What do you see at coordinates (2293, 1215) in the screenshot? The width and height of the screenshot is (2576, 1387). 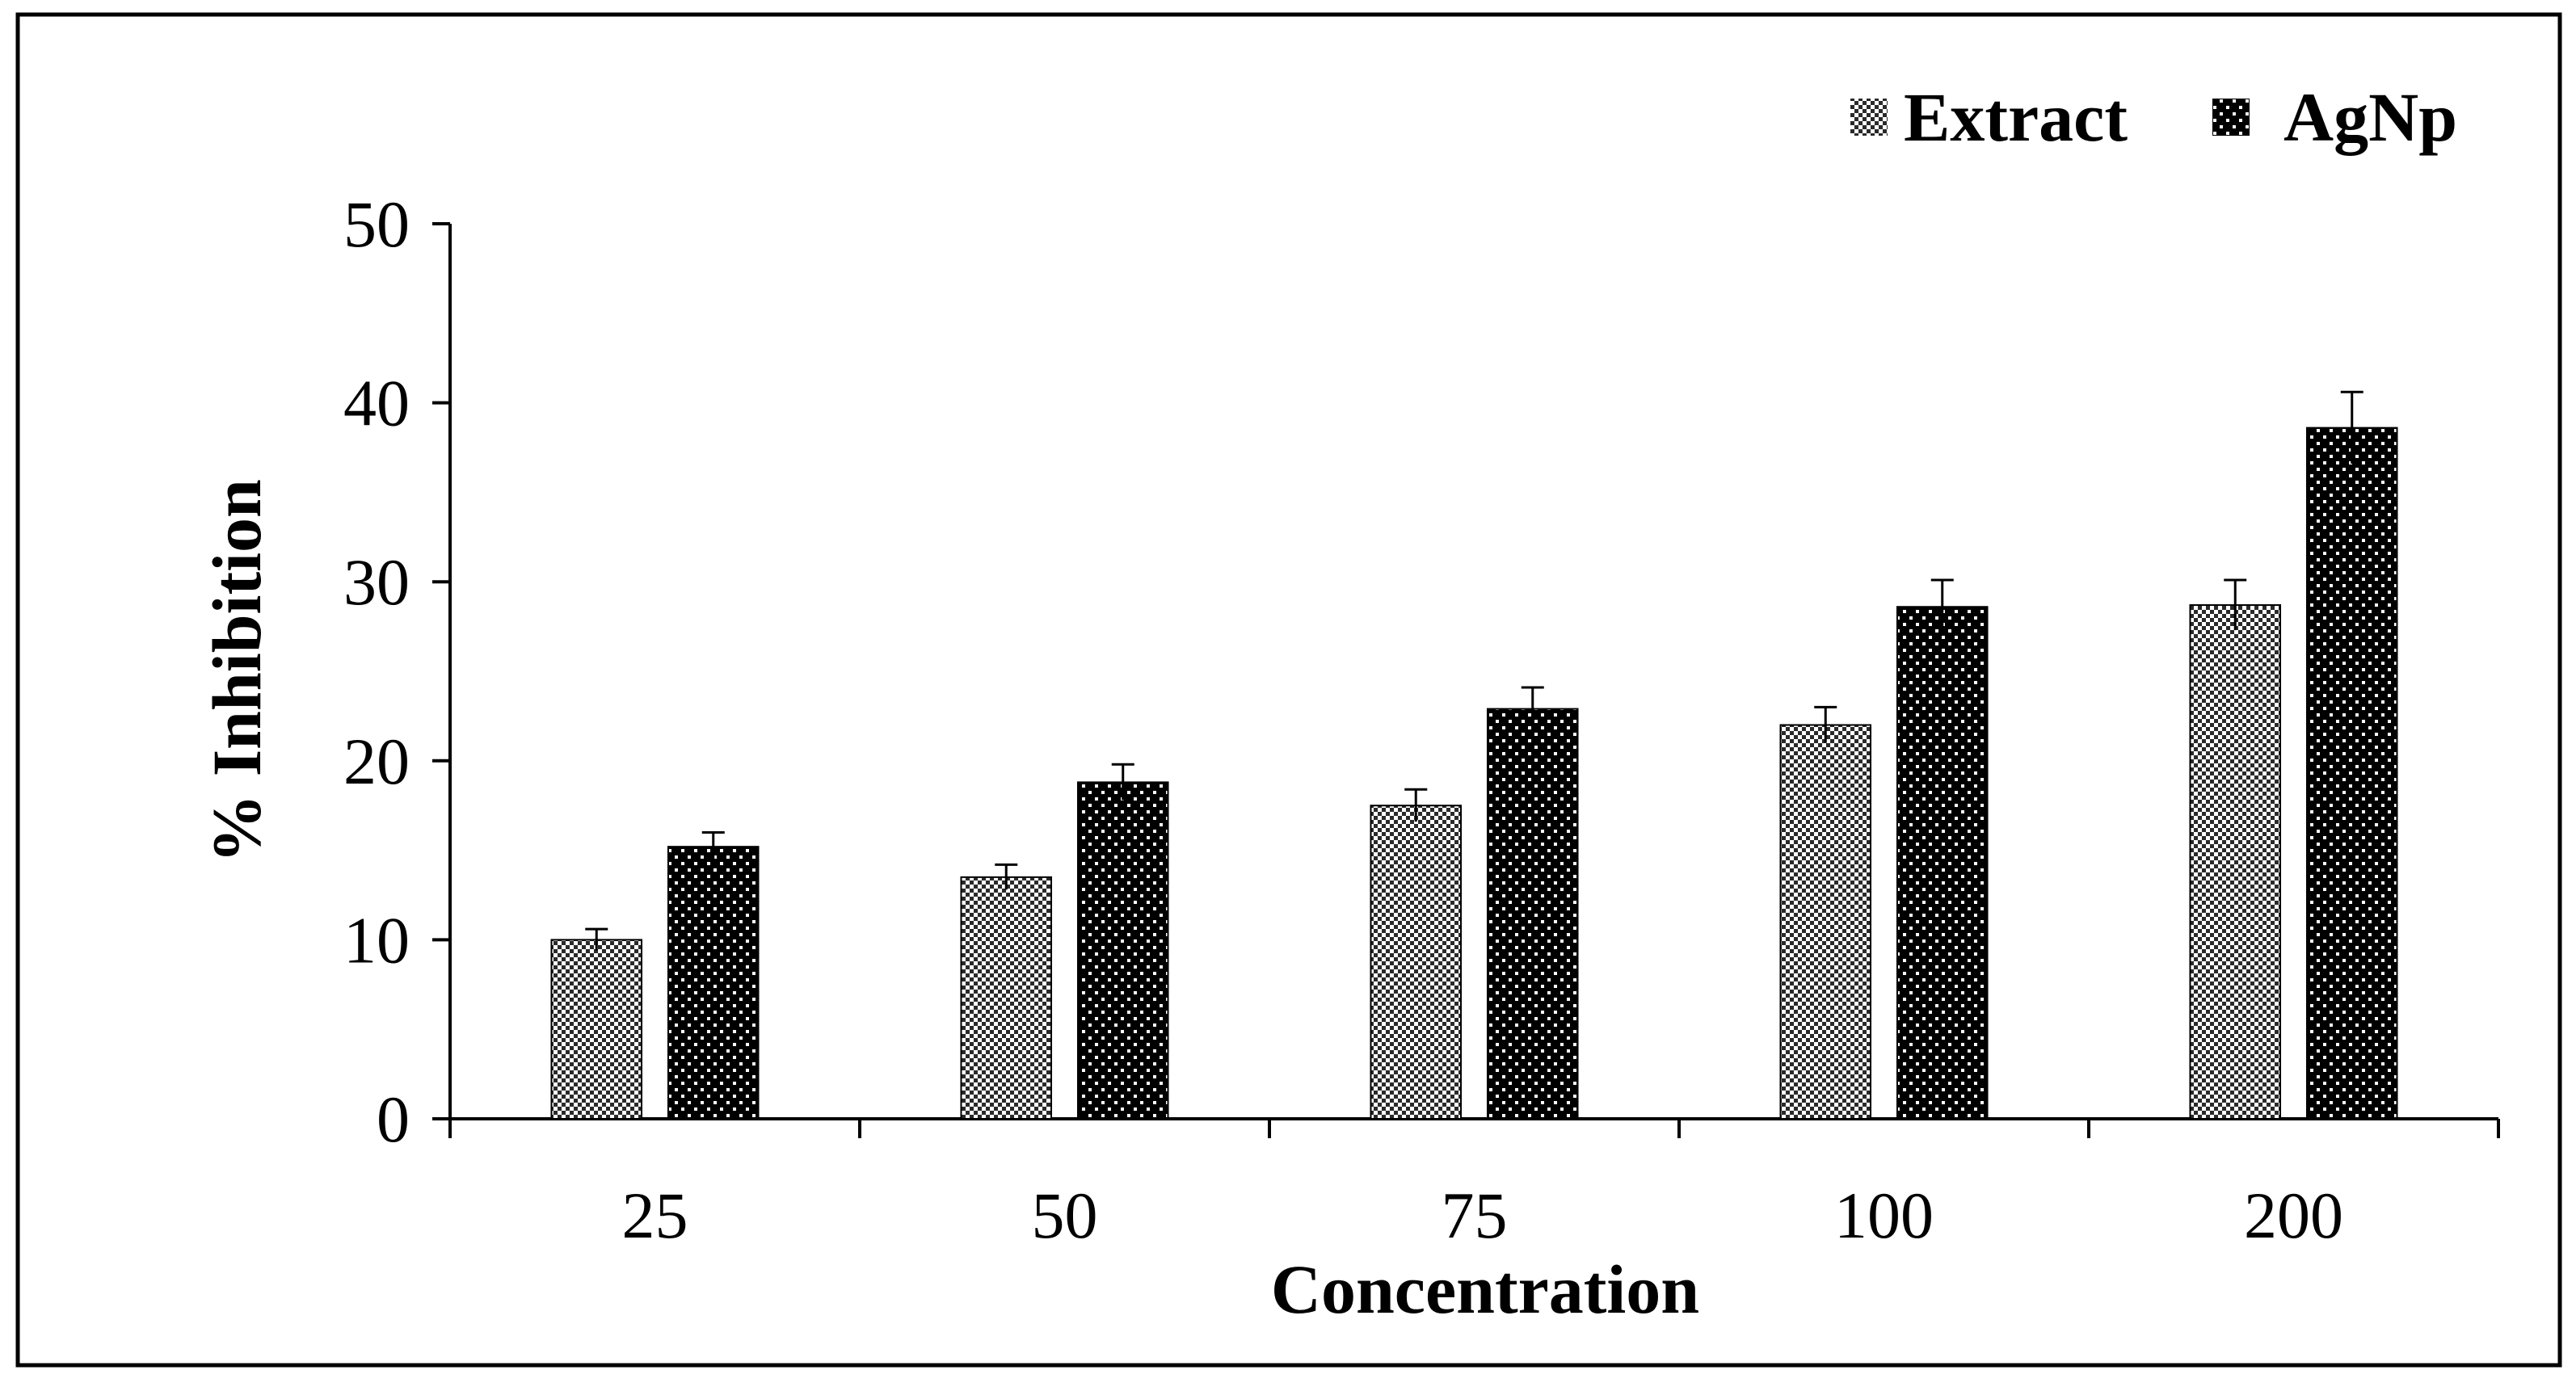 I see `x-tick-label: 200` at bounding box center [2293, 1215].